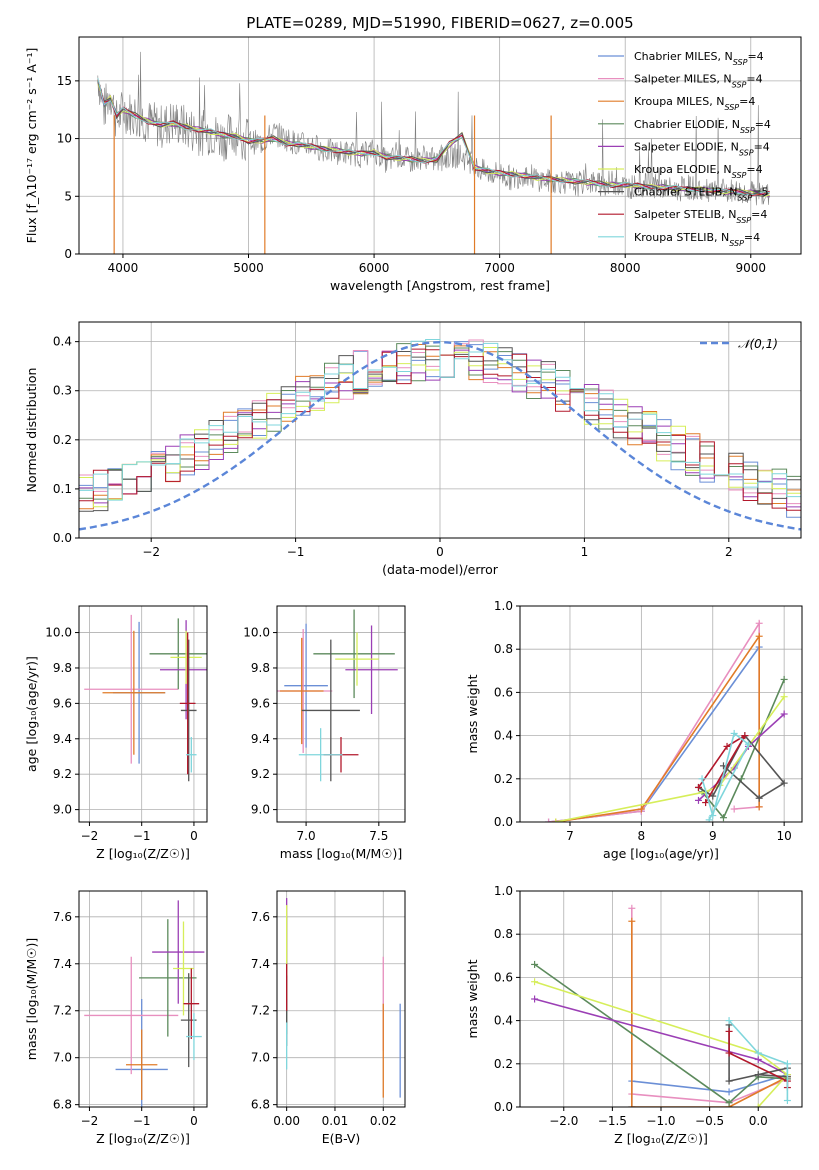 Image resolution: width=819 pixels, height=1170 pixels. I want to click on y-tick-label: 1.0, so click(503, 606).